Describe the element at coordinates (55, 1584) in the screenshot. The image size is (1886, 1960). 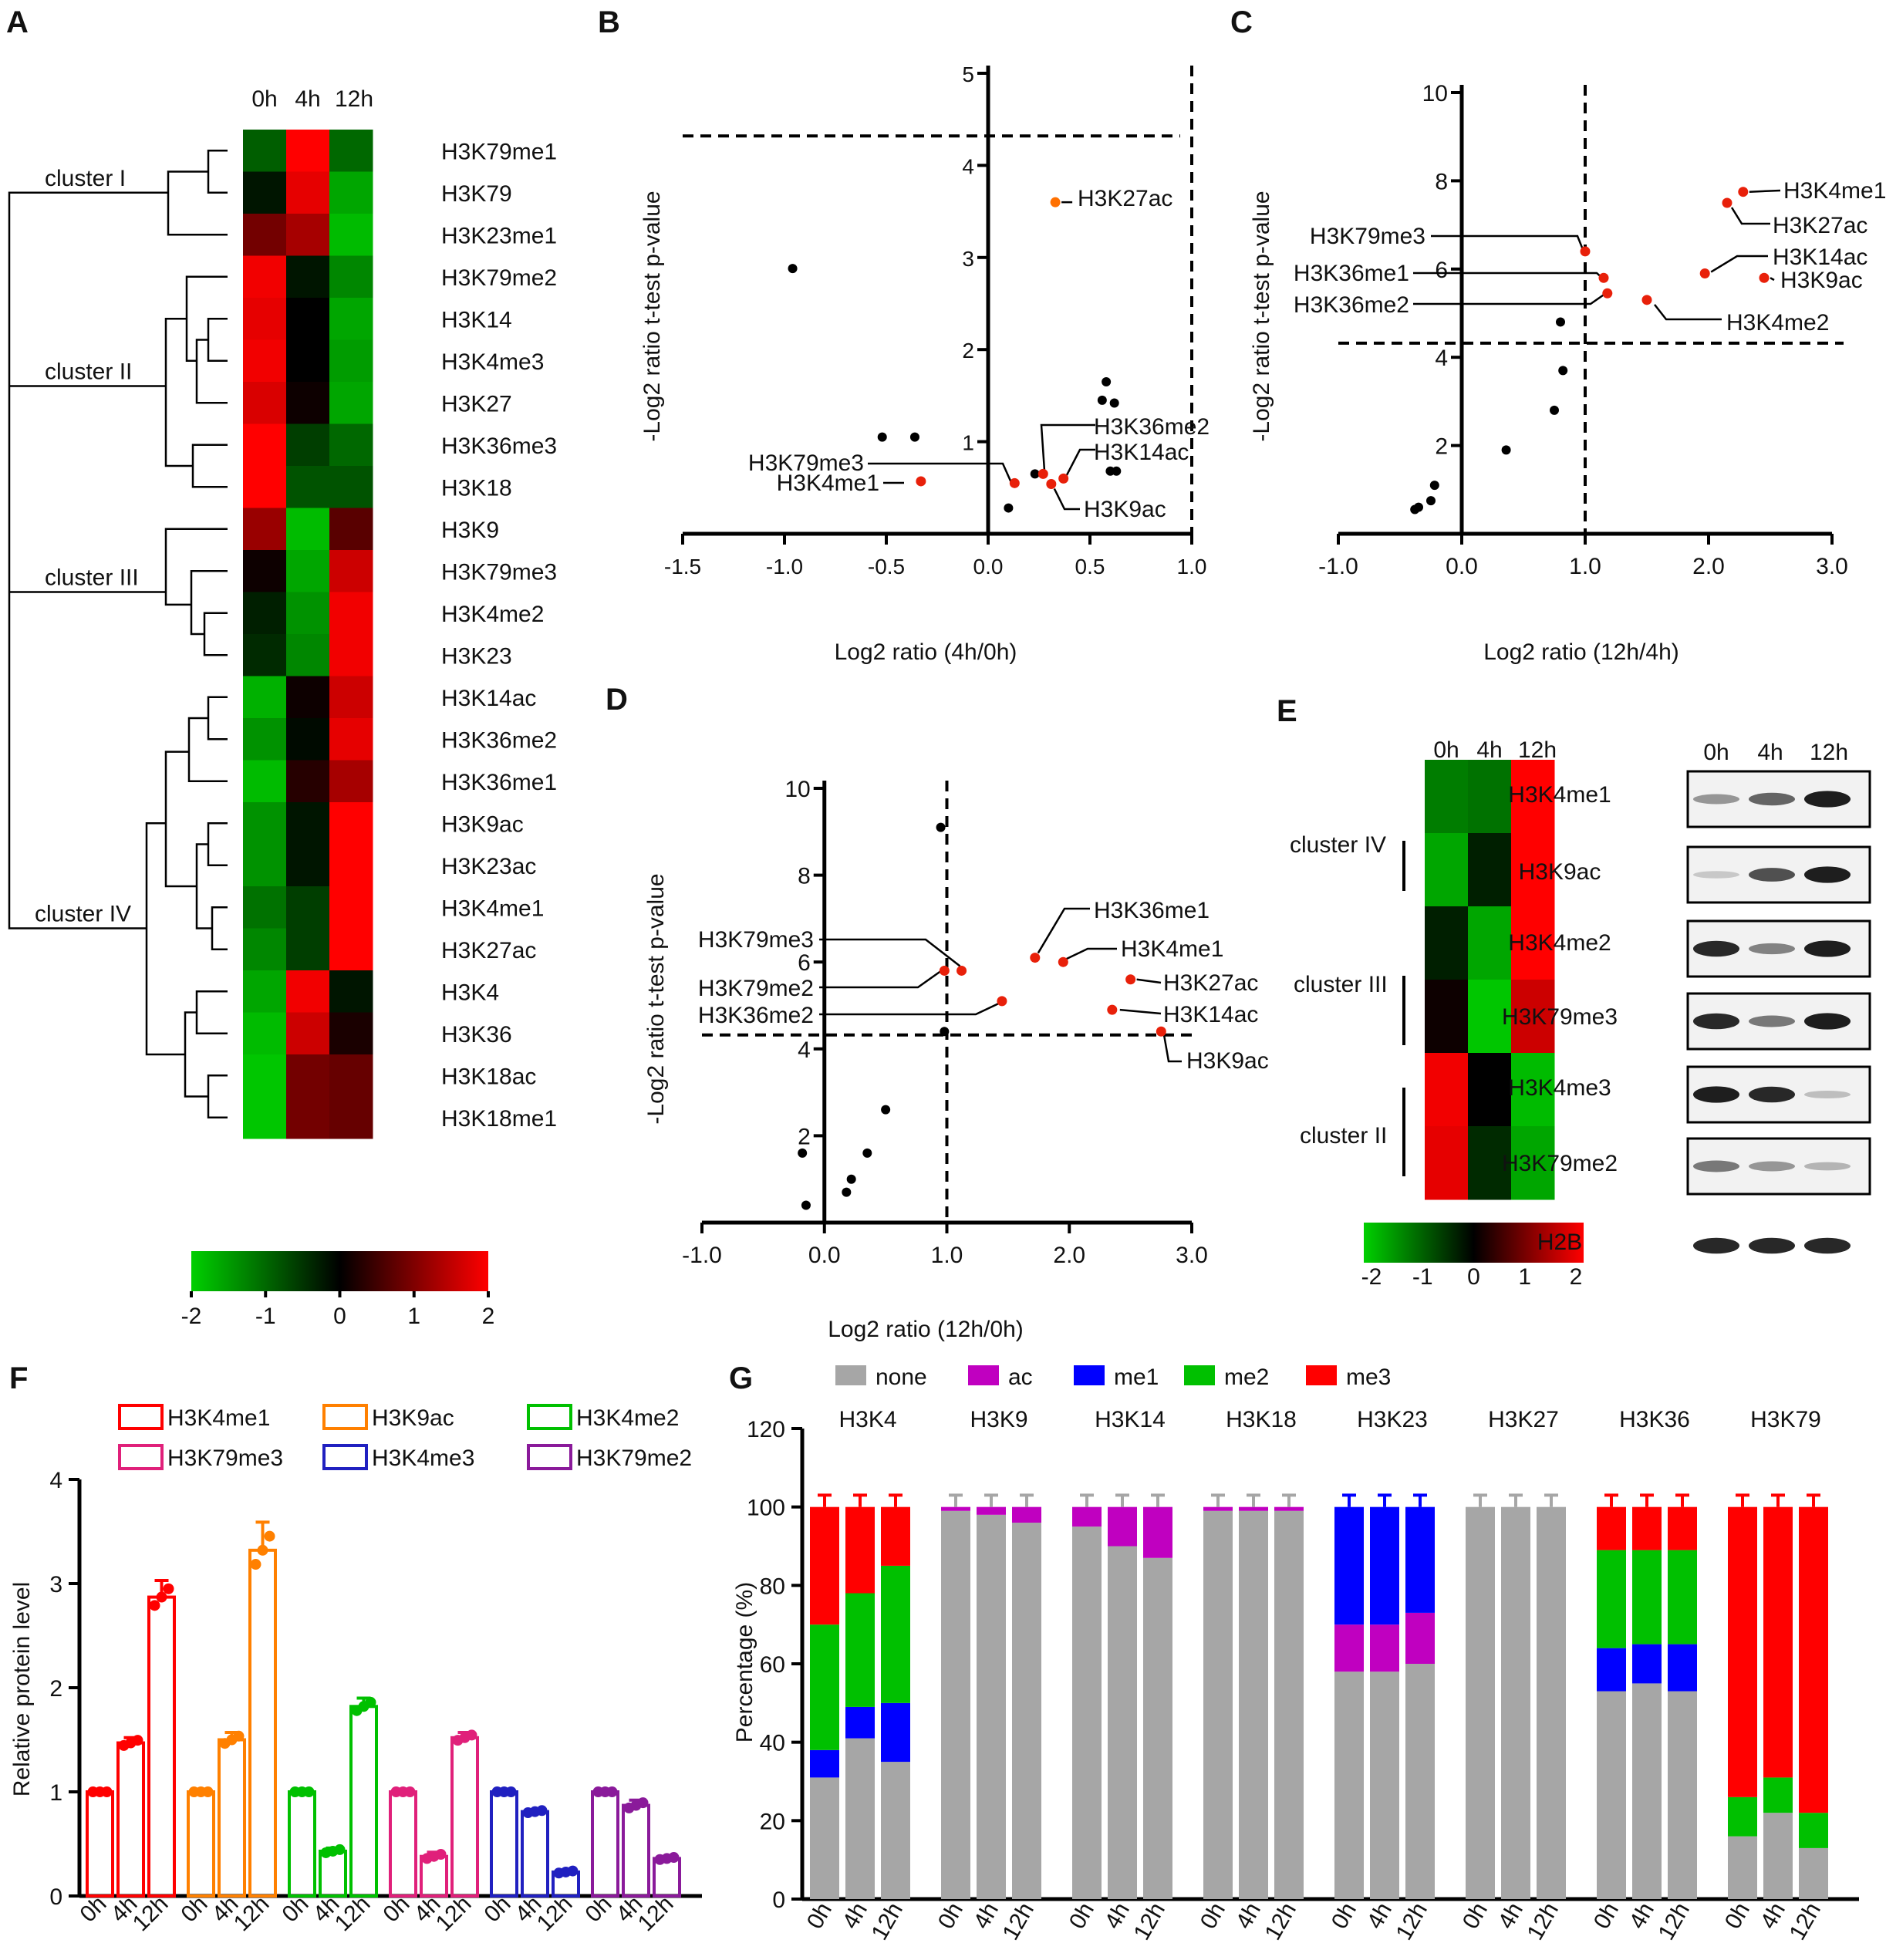
I see `y-tick-label: 3` at that location.